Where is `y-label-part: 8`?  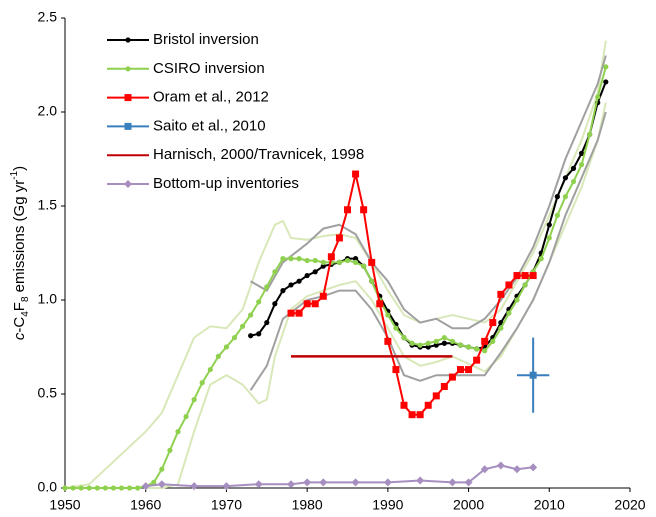
y-label-part: 8 is located at coordinates (25, 299).